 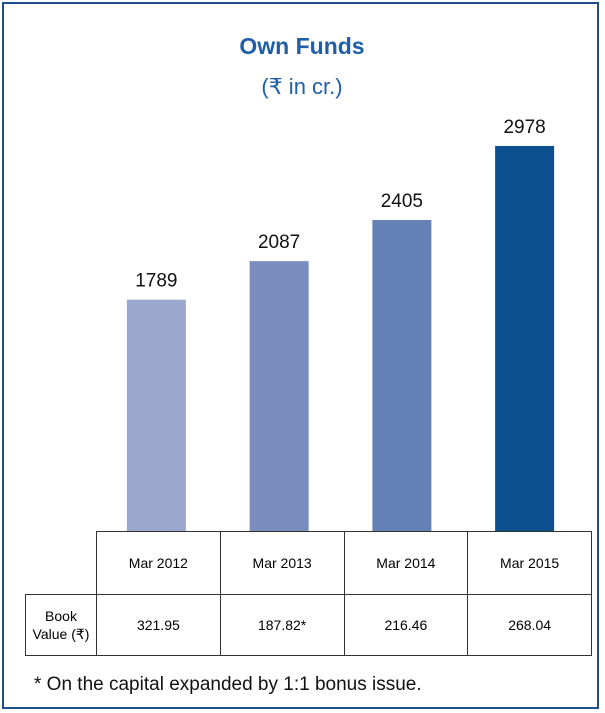 What do you see at coordinates (61, 563) in the screenshot?
I see `blank-cell` at bounding box center [61, 563].